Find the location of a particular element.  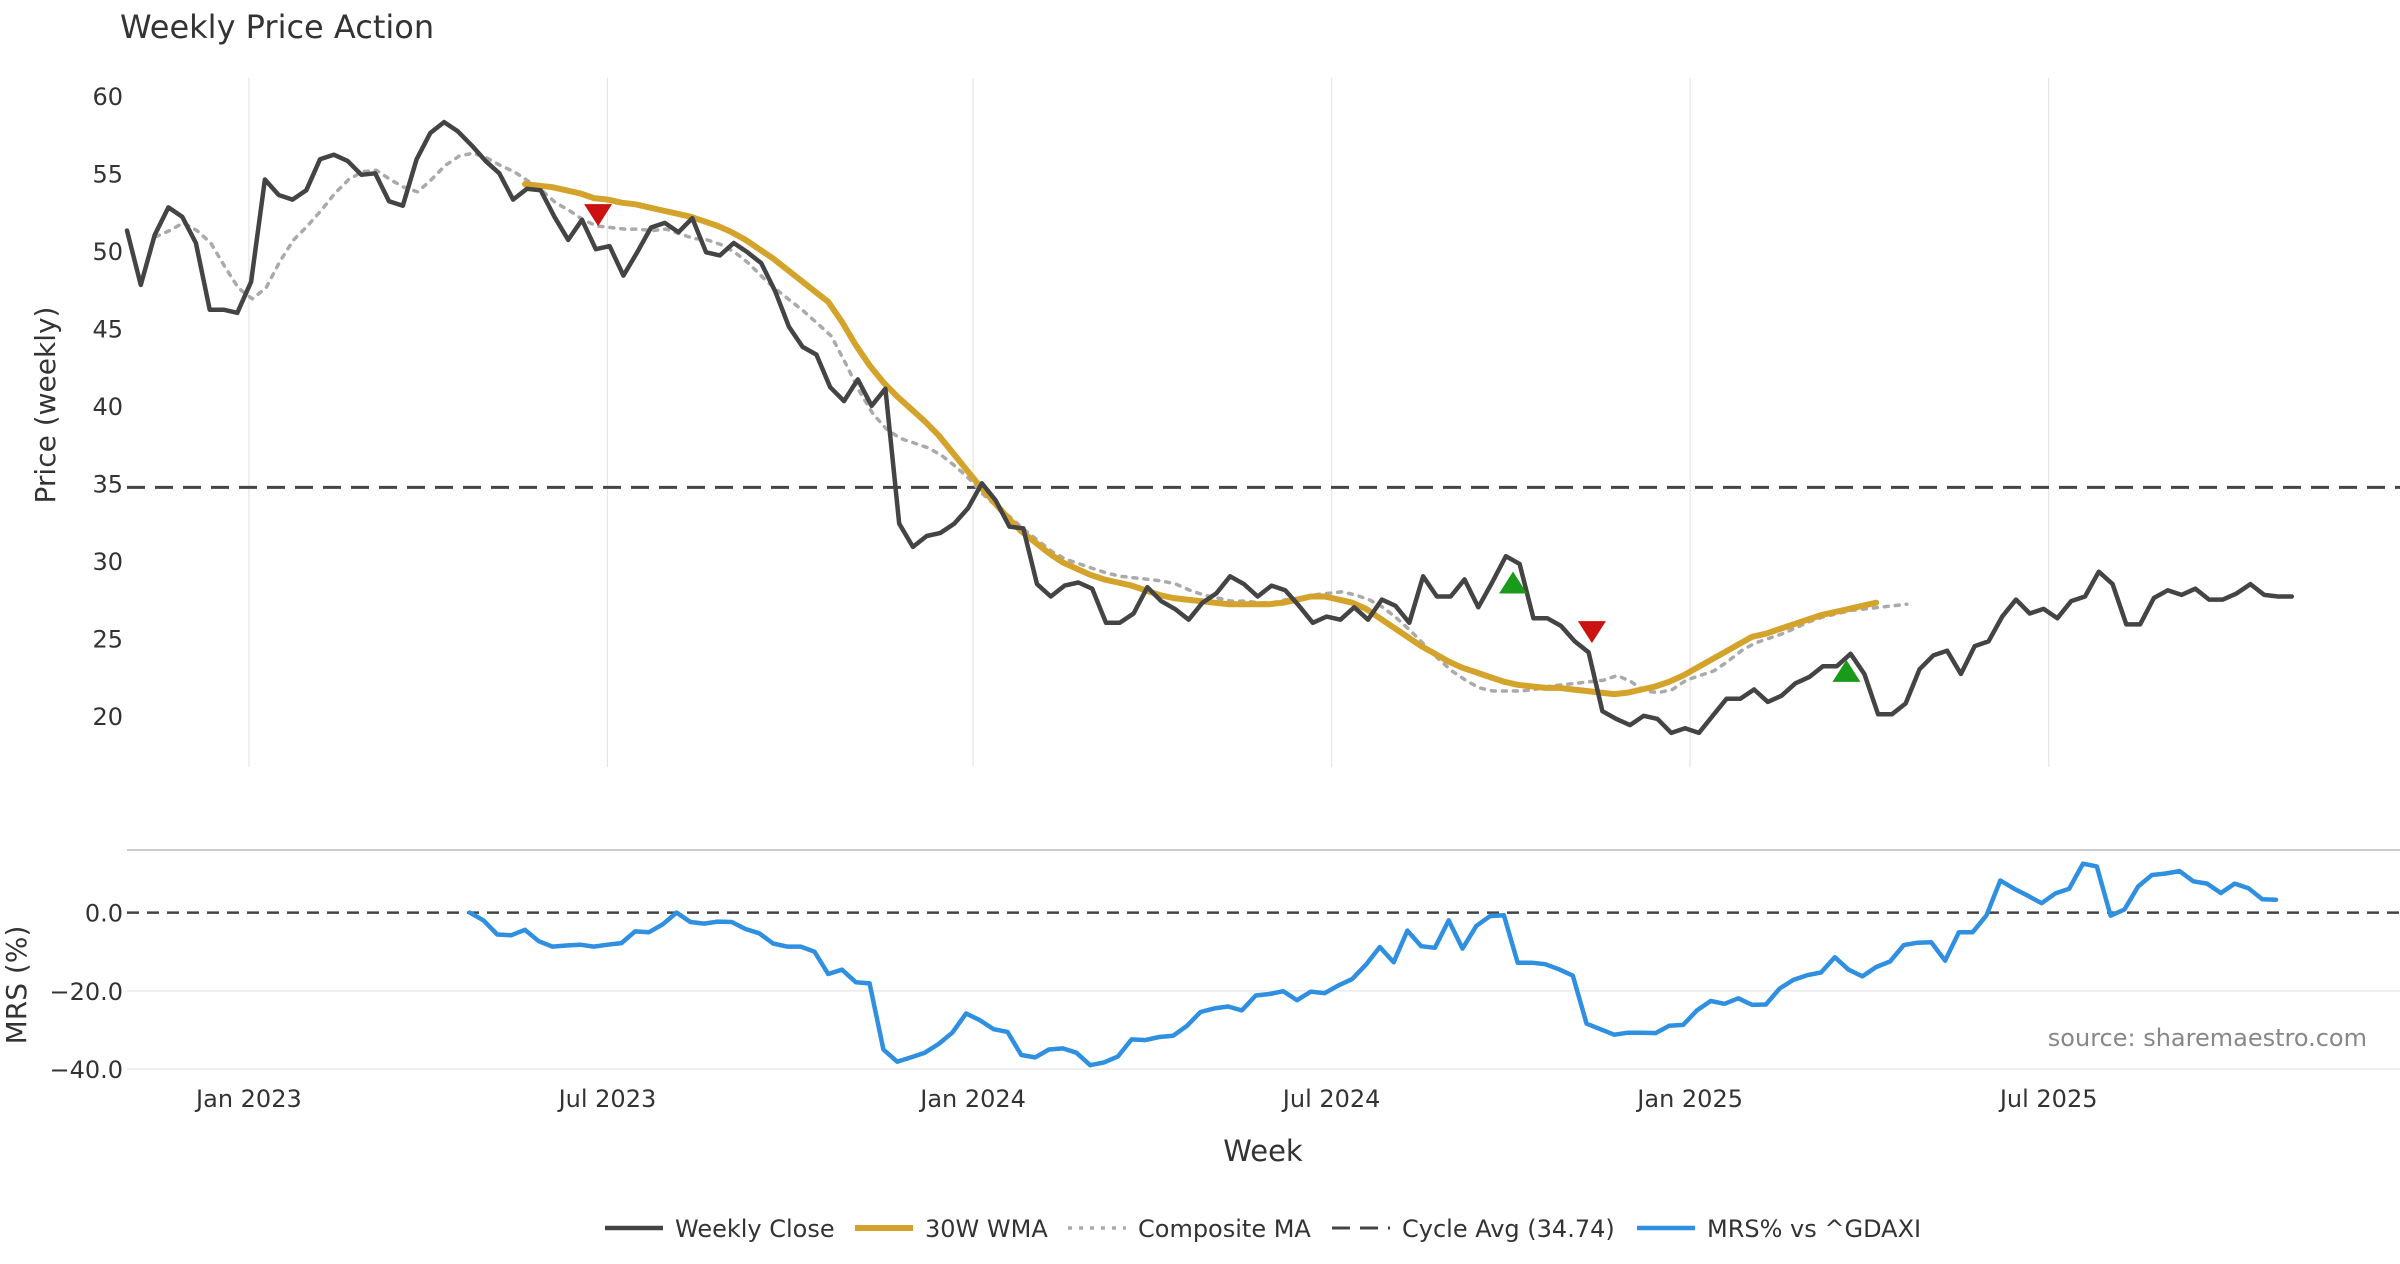

price-y-tick-label-7: 55 is located at coordinates (107, 174).